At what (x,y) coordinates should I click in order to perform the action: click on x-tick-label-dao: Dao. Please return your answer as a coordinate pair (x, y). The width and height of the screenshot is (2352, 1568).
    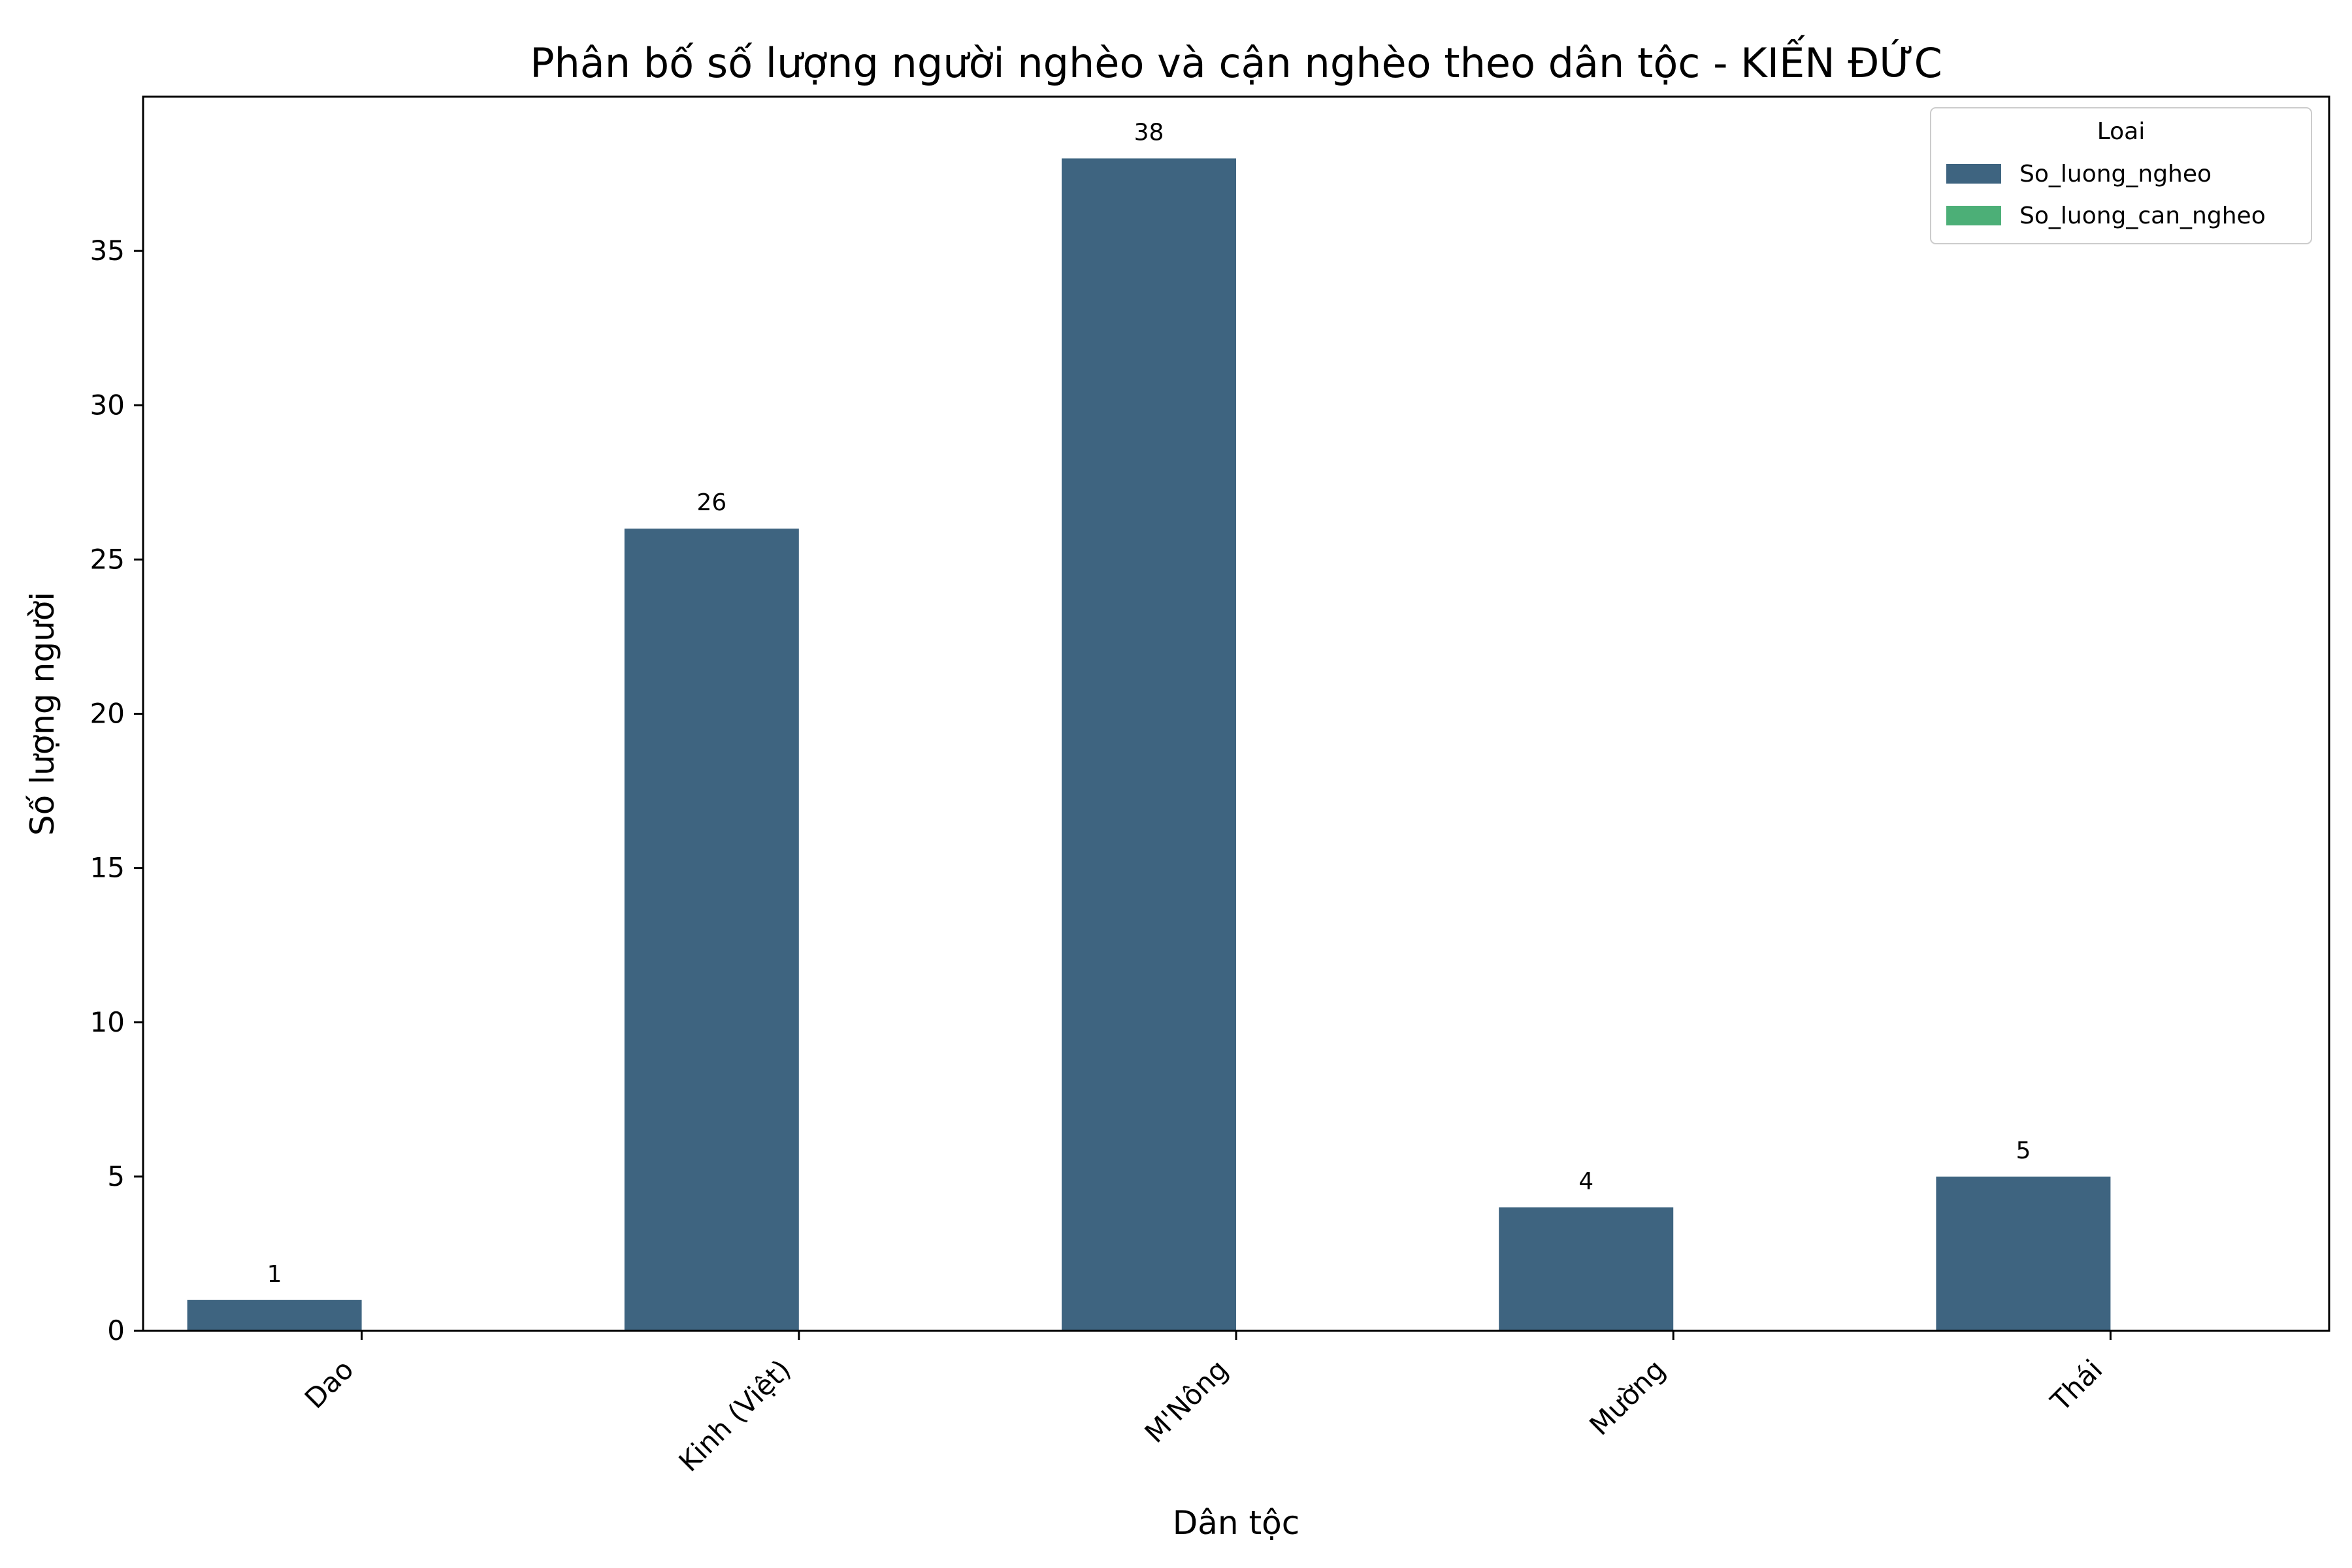
    Looking at the image, I should click on (329, 1383).